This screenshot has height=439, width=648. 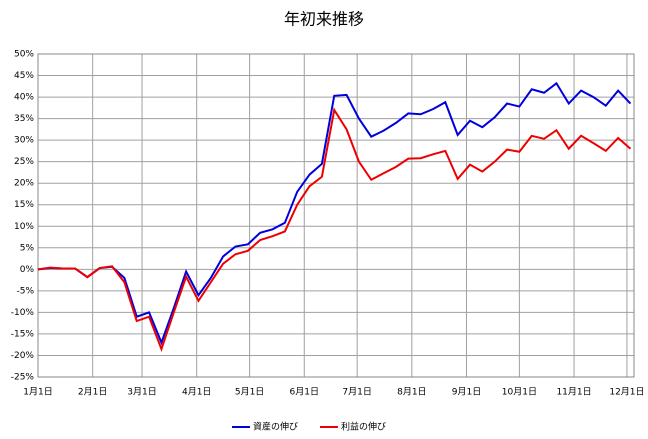 I want to click on y-tick-label: 10%, so click(x=24, y=227).